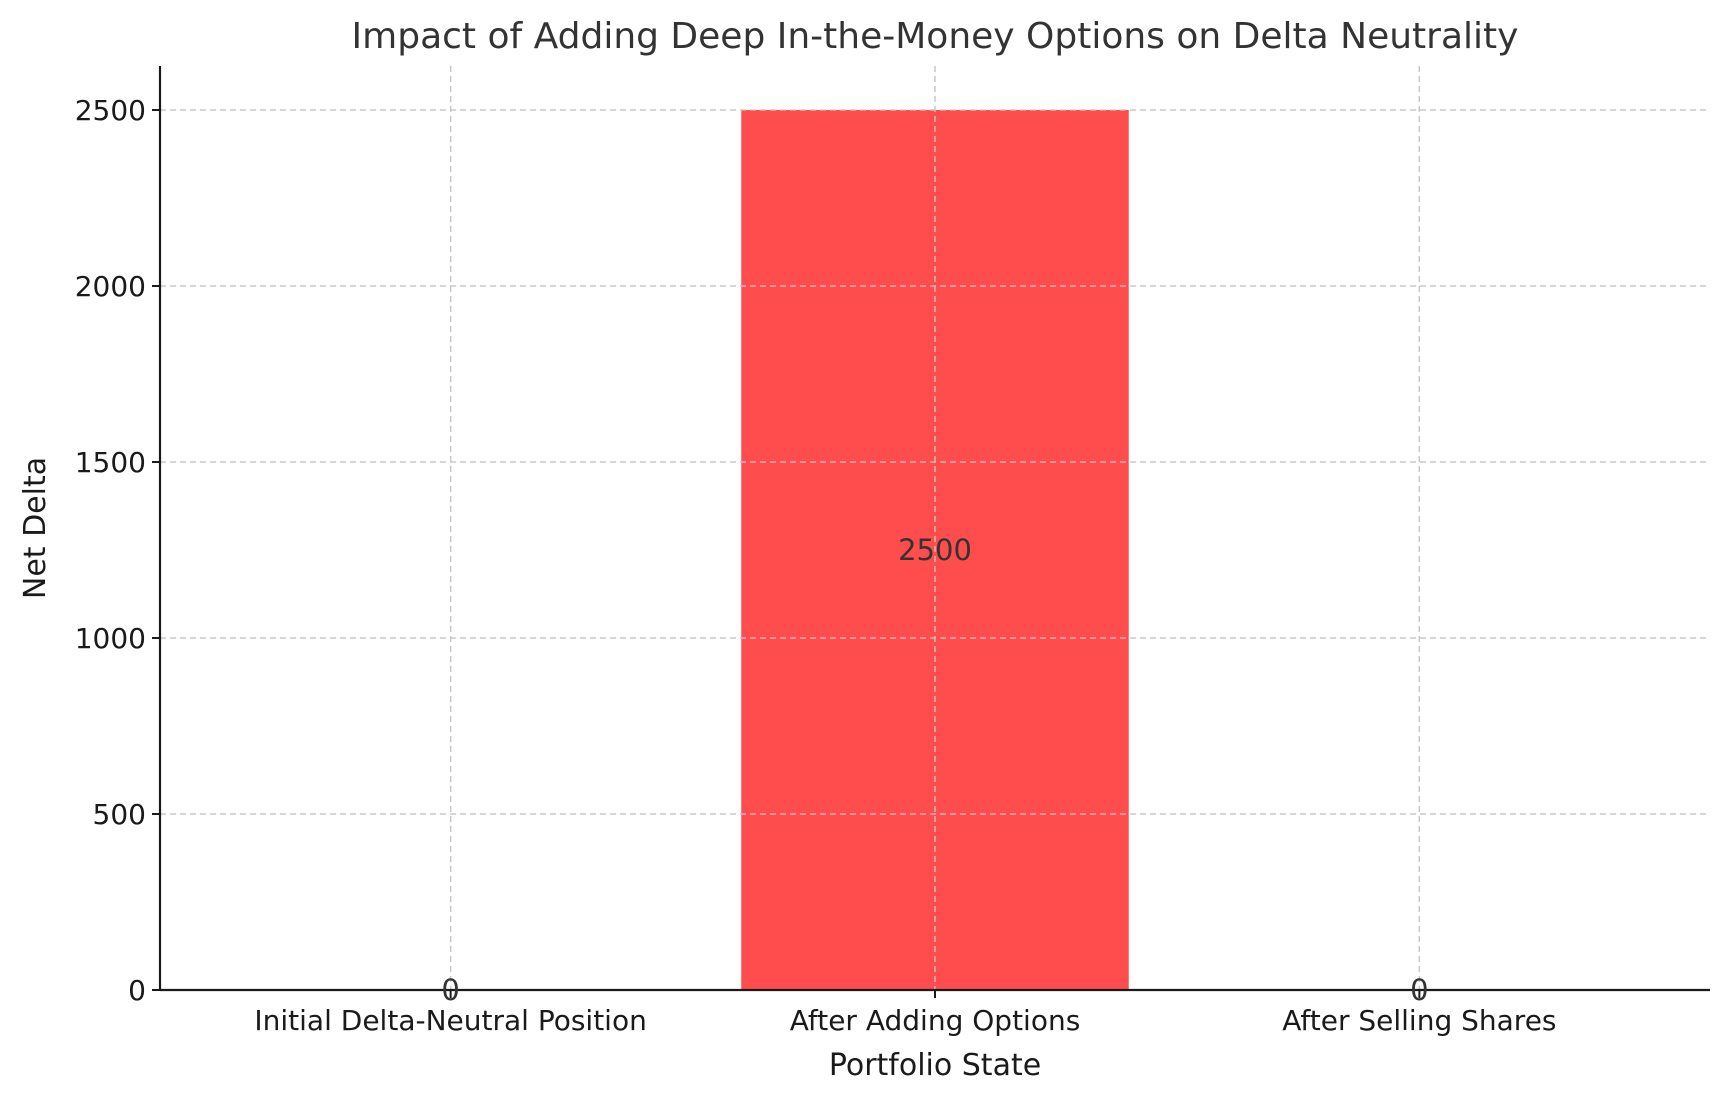  I want to click on x-axis-title: Portfolio State, so click(935, 1065).